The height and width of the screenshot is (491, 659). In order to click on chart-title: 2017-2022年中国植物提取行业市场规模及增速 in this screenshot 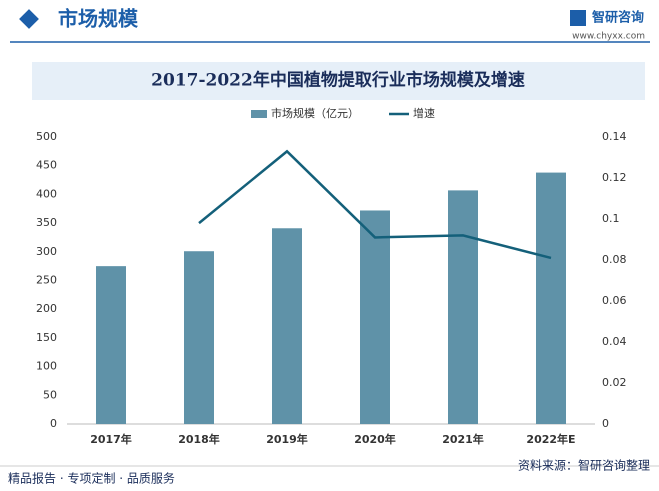, I will do `click(338, 80)`.